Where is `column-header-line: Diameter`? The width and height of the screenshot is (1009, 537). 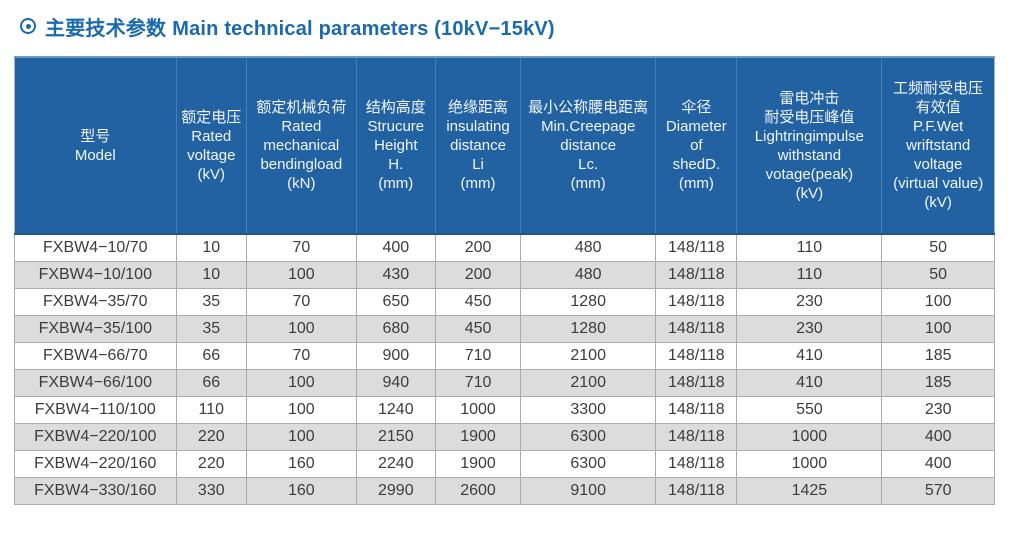 column-header-line: Diameter is located at coordinates (696, 126).